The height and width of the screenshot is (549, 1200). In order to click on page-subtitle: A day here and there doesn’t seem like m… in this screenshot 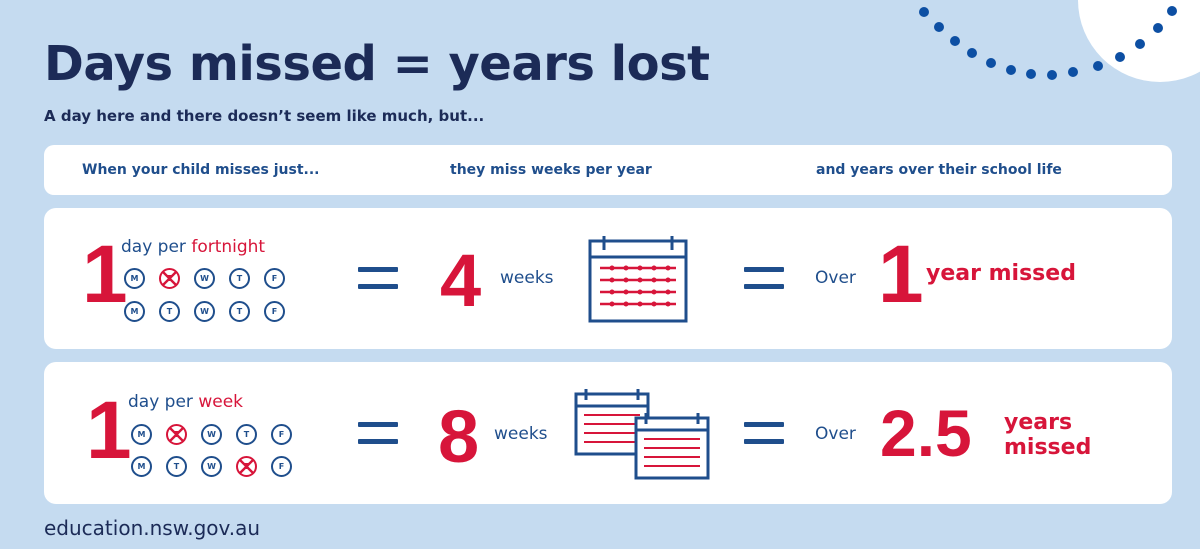, I will do `click(264, 116)`.